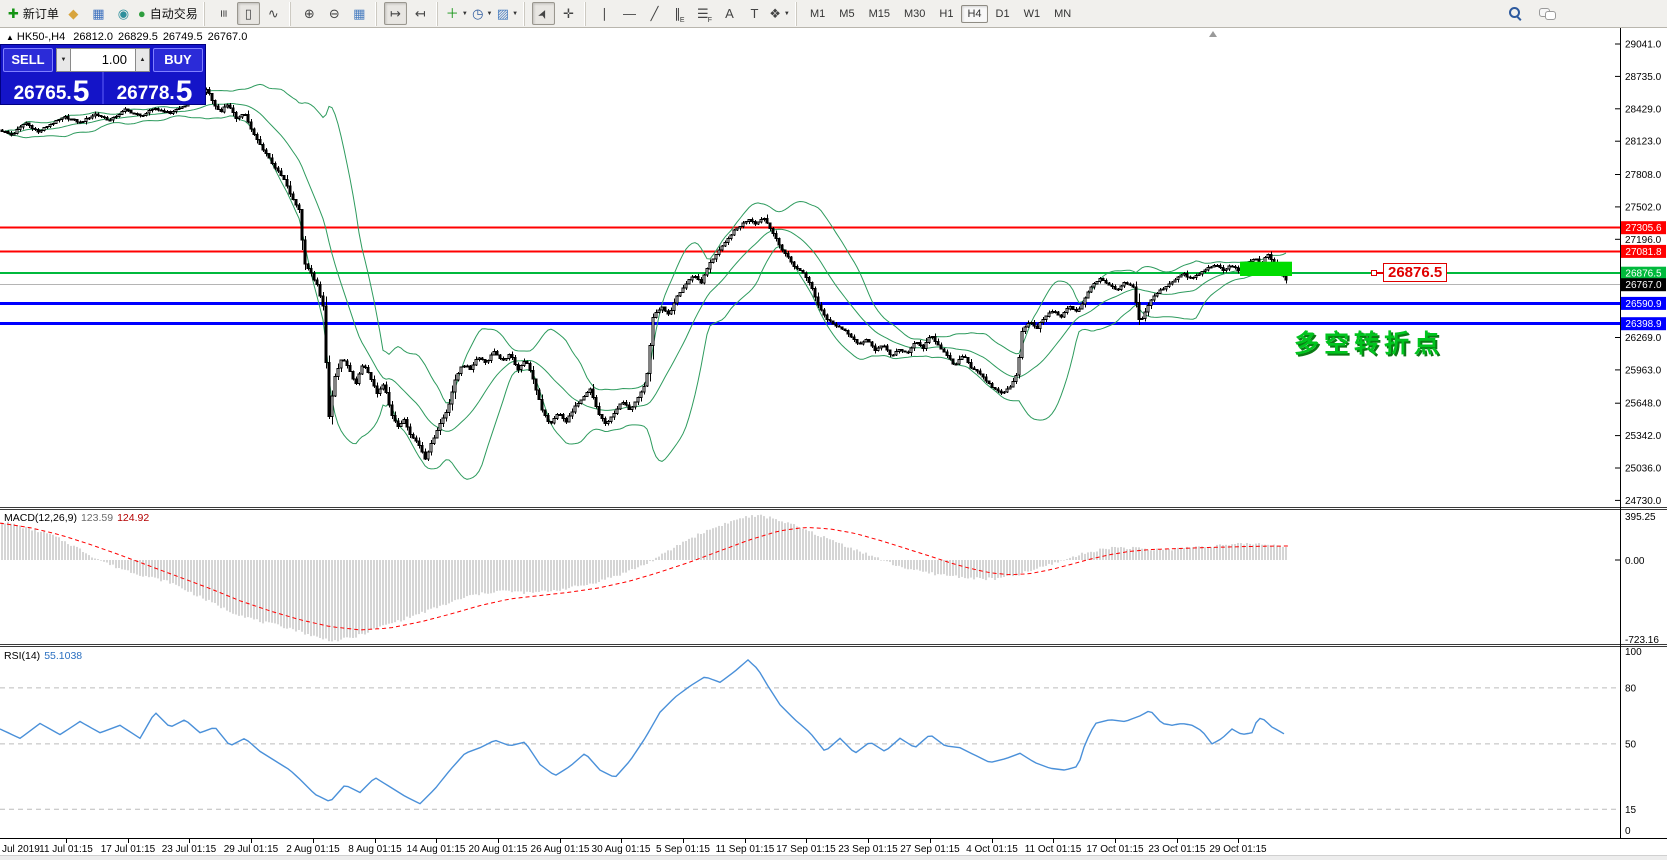  What do you see at coordinates (178, 59) in the screenshot?
I see `buy-button: BUY` at bounding box center [178, 59].